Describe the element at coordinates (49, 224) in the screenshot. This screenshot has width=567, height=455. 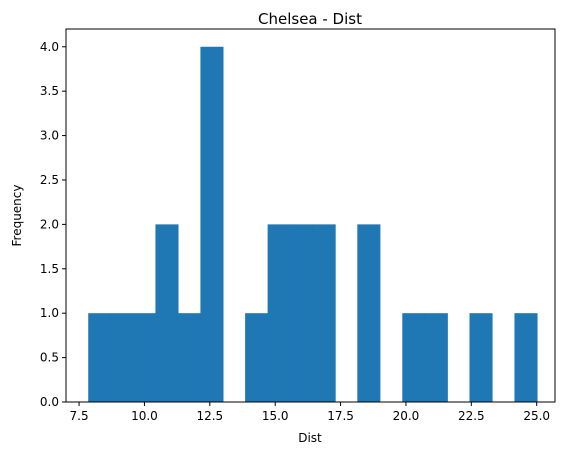
I see `y-tick-label: 2.0` at that location.